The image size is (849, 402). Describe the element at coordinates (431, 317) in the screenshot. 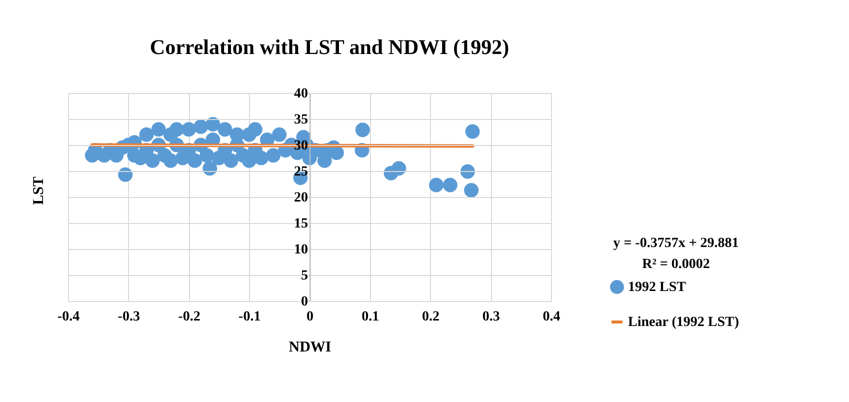

I see `x-tick-label: 0.2` at that location.